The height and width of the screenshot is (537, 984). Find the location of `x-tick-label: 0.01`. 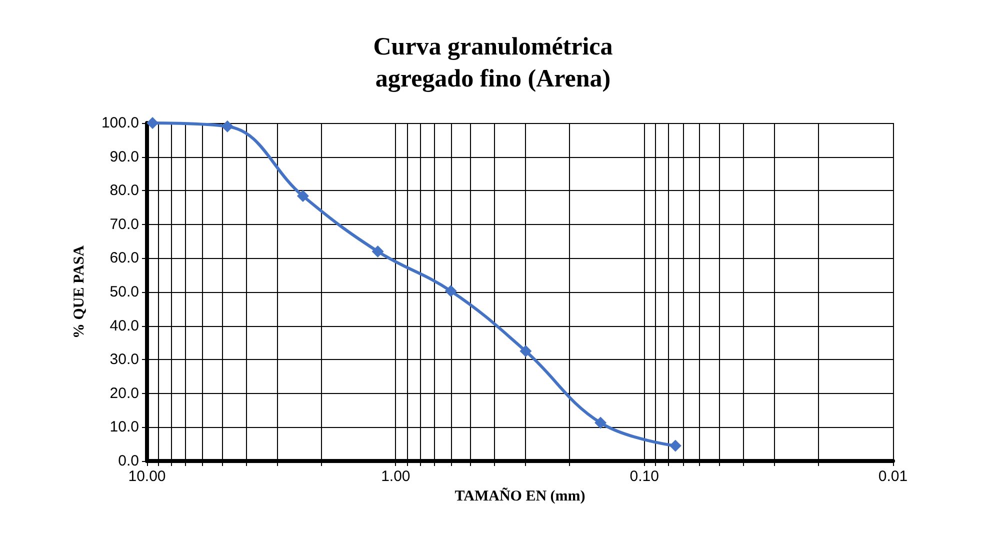

x-tick-label: 0.01 is located at coordinates (893, 476).